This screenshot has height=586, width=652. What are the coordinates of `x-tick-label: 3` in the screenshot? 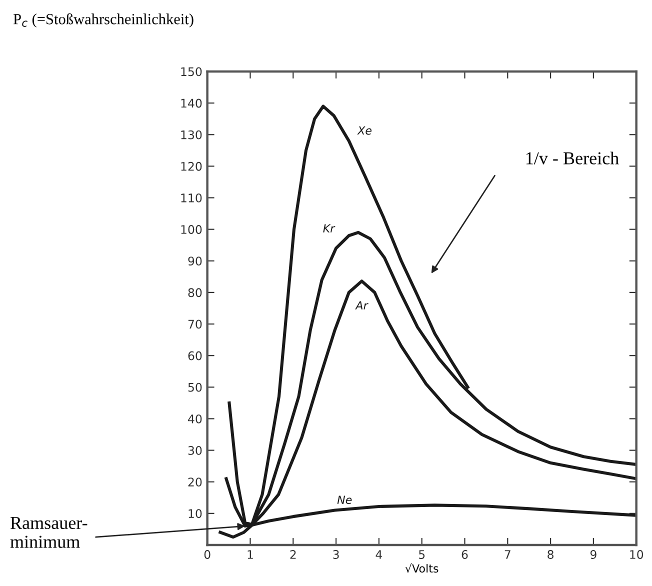 It's located at (336, 554).